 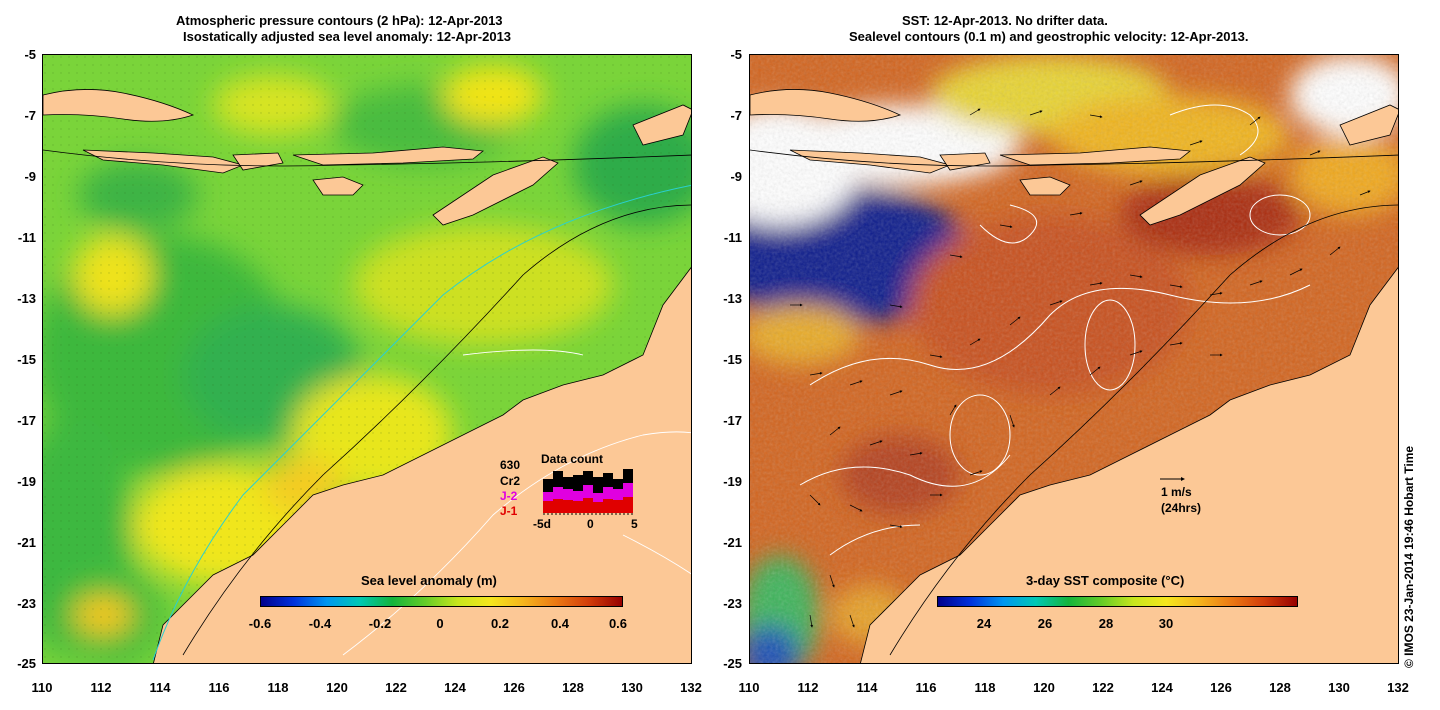 I want to click on data-count-label-630: 630, so click(x=510, y=465).